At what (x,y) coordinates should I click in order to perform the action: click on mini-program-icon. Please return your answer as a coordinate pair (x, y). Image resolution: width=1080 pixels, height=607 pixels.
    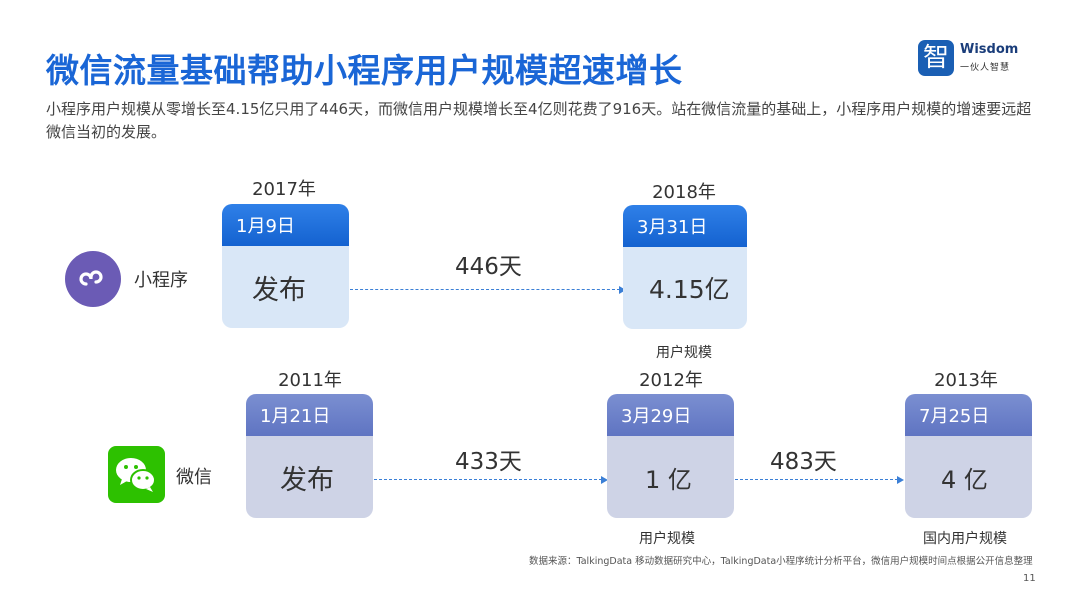
    Looking at the image, I should click on (93, 281).